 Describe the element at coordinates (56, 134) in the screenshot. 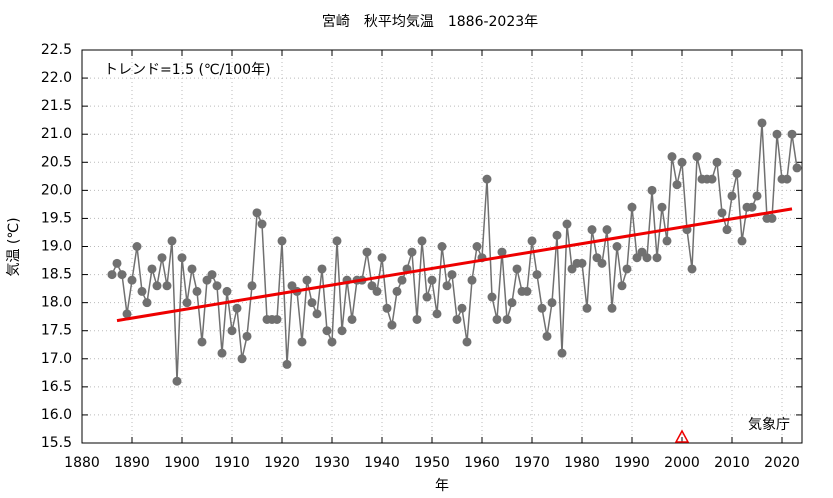

I see `y-tick-label: 21.0` at that location.